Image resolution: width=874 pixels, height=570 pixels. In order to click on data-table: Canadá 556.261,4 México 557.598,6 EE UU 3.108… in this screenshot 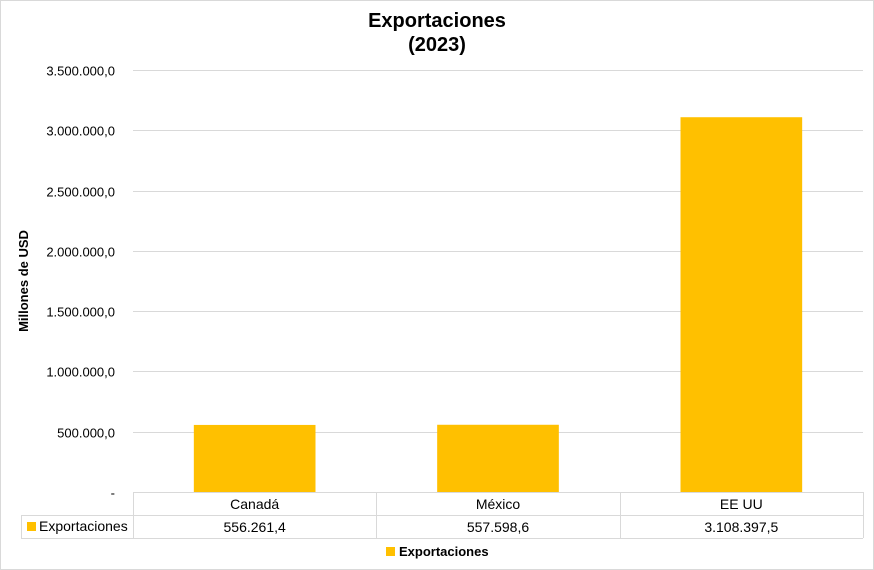, I will do `click(442, 515)`.